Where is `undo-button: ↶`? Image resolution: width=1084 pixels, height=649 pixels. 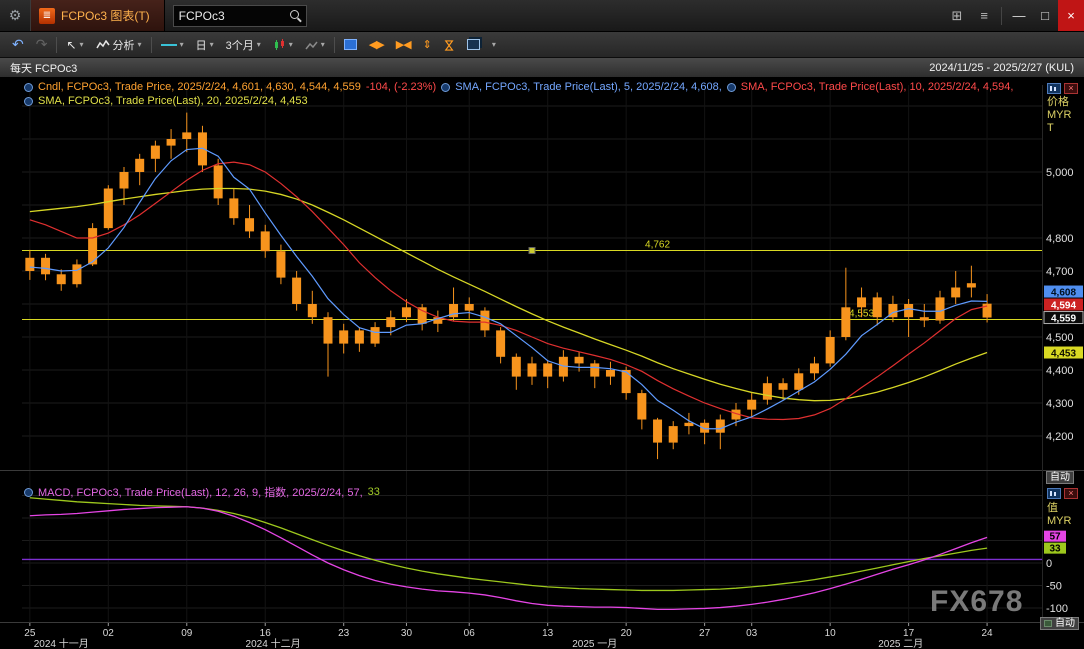 undo-button: ↶ is located at coordinates (18, 45).